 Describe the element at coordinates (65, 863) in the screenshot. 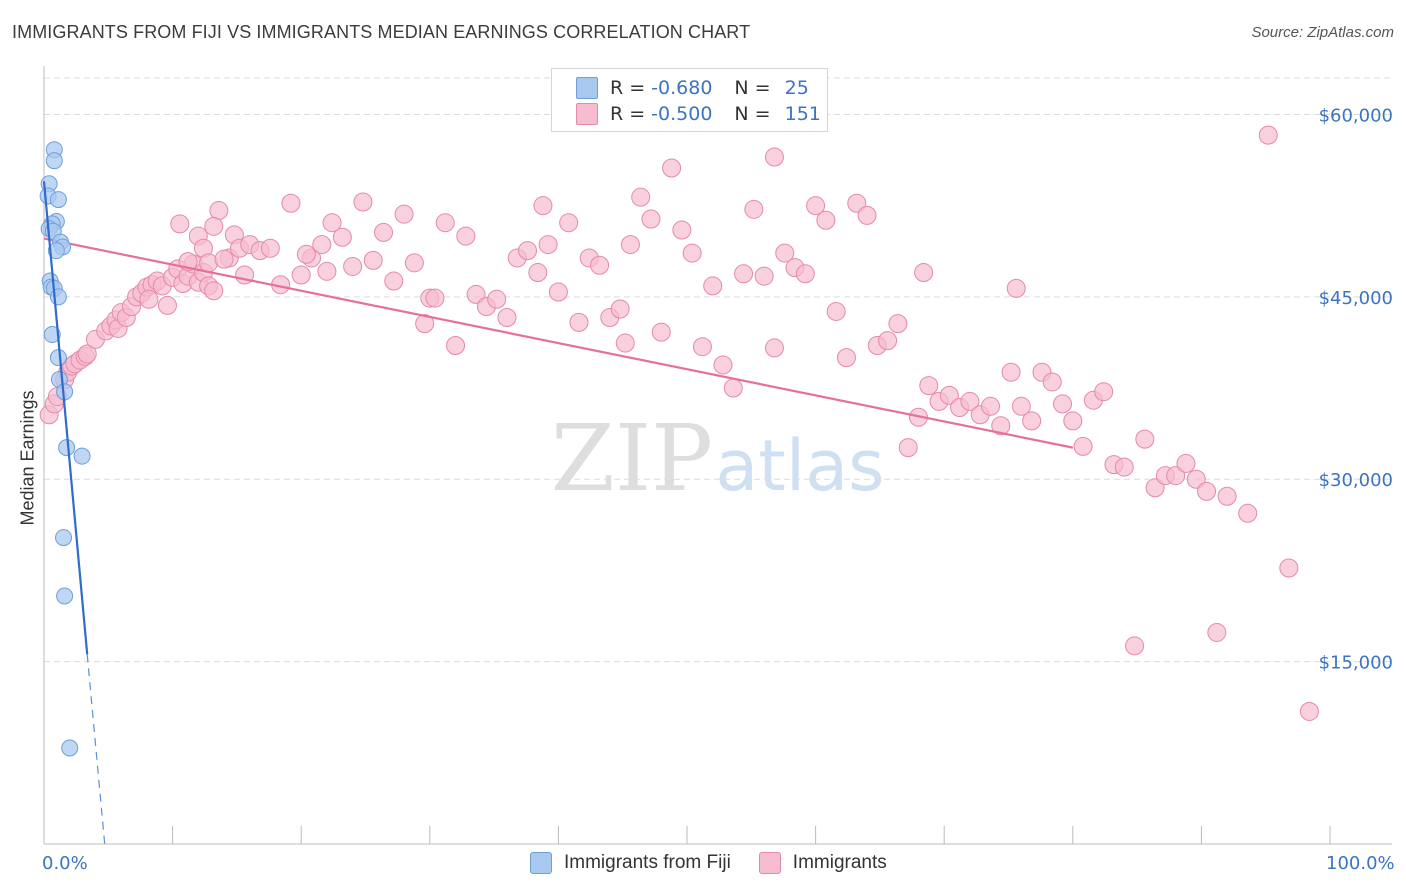

I see `x-tick-label-min: 0.0%` at that location.